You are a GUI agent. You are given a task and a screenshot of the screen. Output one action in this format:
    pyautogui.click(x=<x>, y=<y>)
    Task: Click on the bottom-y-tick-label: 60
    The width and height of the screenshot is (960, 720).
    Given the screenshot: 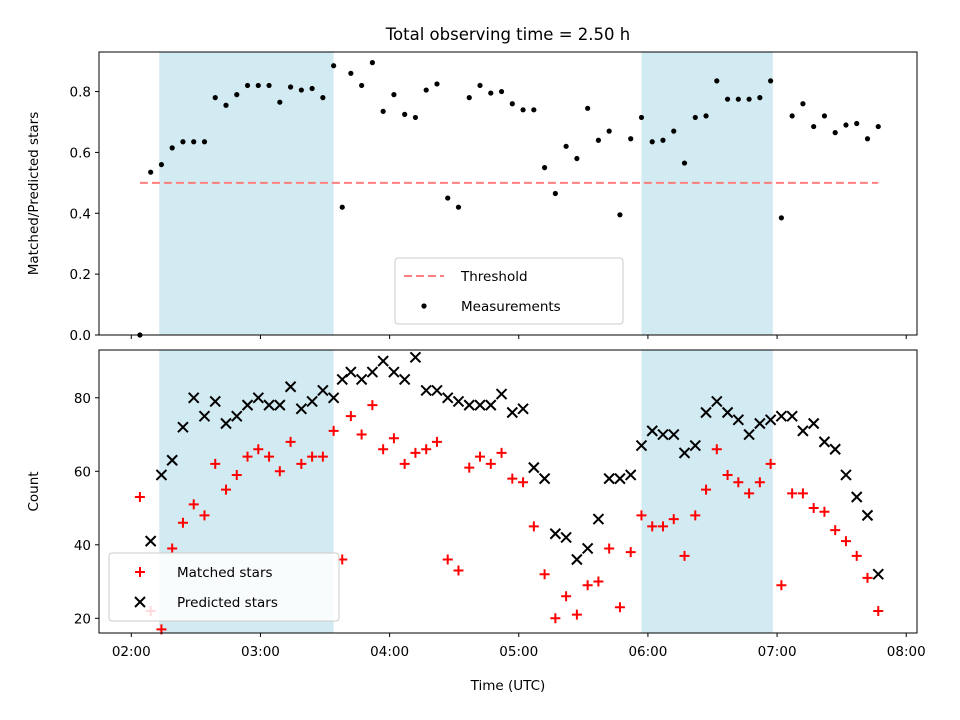 What is the action you would take?
    pyautogui.click(x=82, y=472)
    